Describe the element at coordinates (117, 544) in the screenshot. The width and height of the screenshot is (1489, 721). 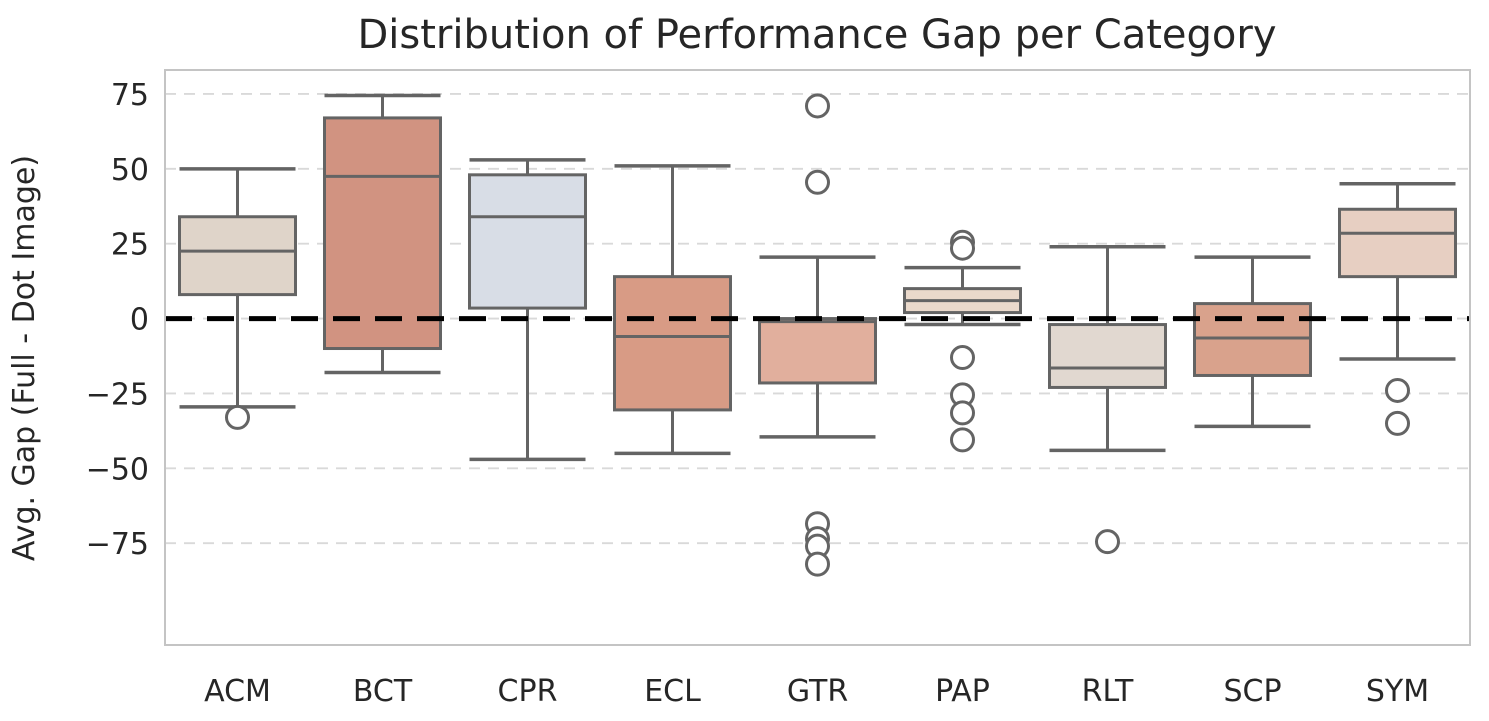
I see `y-tick-label: −75` at that location.